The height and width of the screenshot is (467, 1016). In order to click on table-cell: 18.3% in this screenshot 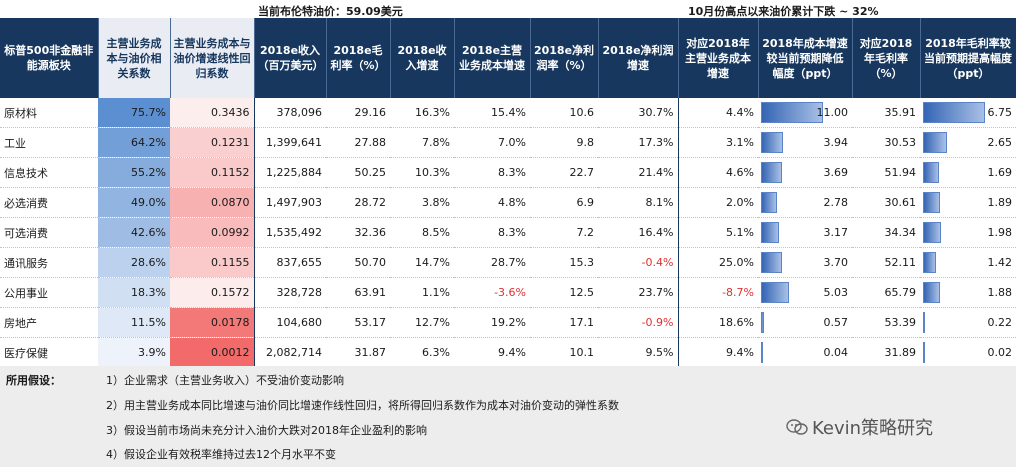, I will do `click(134, 292)`.